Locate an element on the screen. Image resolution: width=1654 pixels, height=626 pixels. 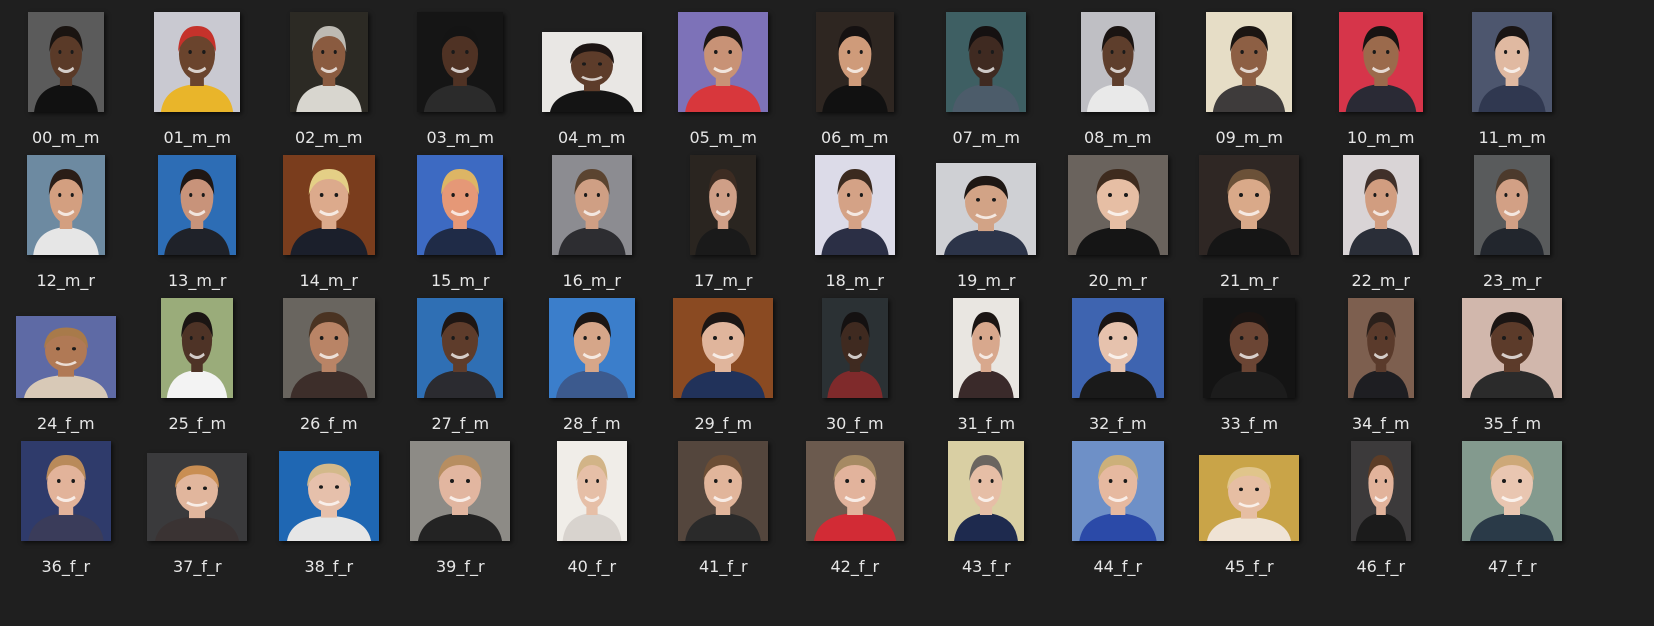
file-item: 22_m_r is located at coordinates (1381, 225).